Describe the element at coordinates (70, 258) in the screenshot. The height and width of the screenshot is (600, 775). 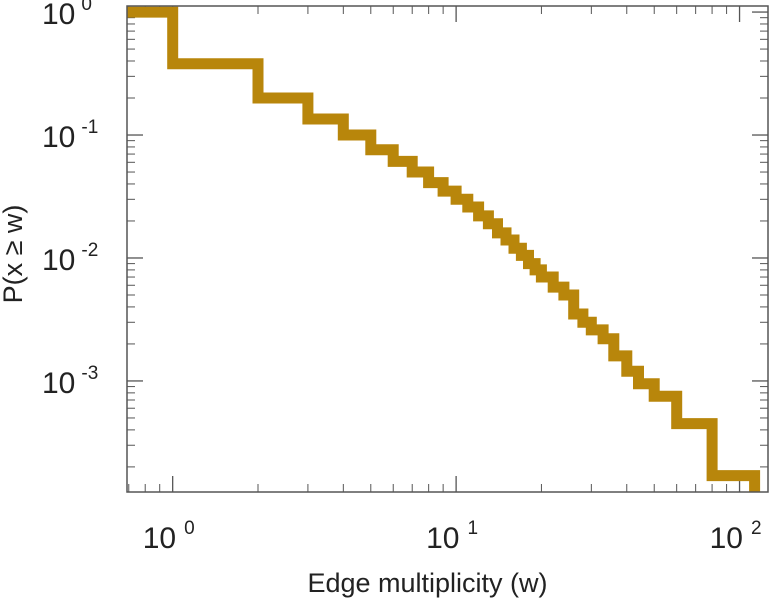
I see `y-tick-label: 10 -2` at that location.